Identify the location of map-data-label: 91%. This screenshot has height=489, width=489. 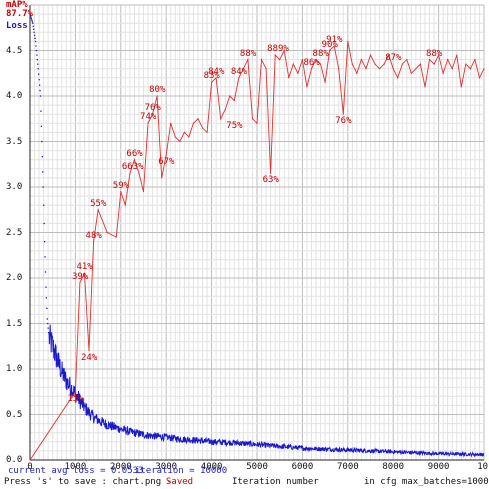
(334, 39).